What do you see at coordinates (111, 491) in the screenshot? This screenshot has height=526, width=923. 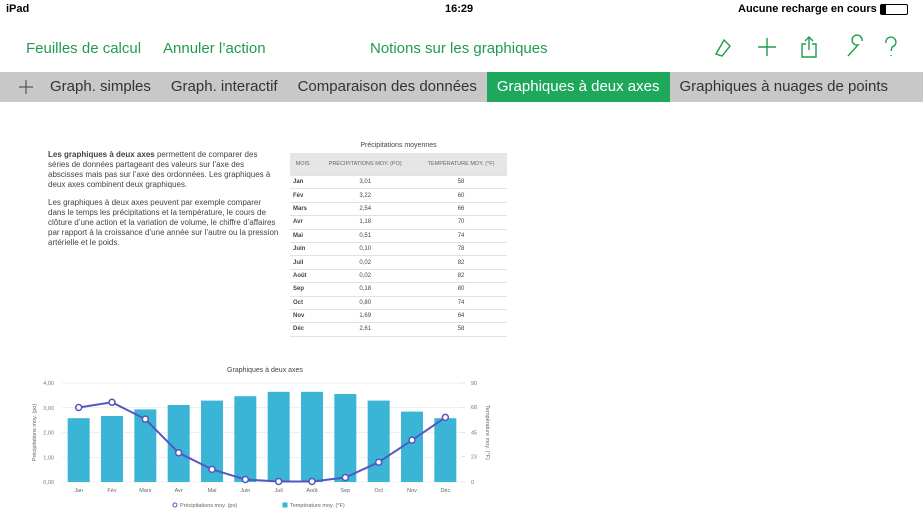 I see `x-tick-label: Fév` at bounding box center [111, 491].